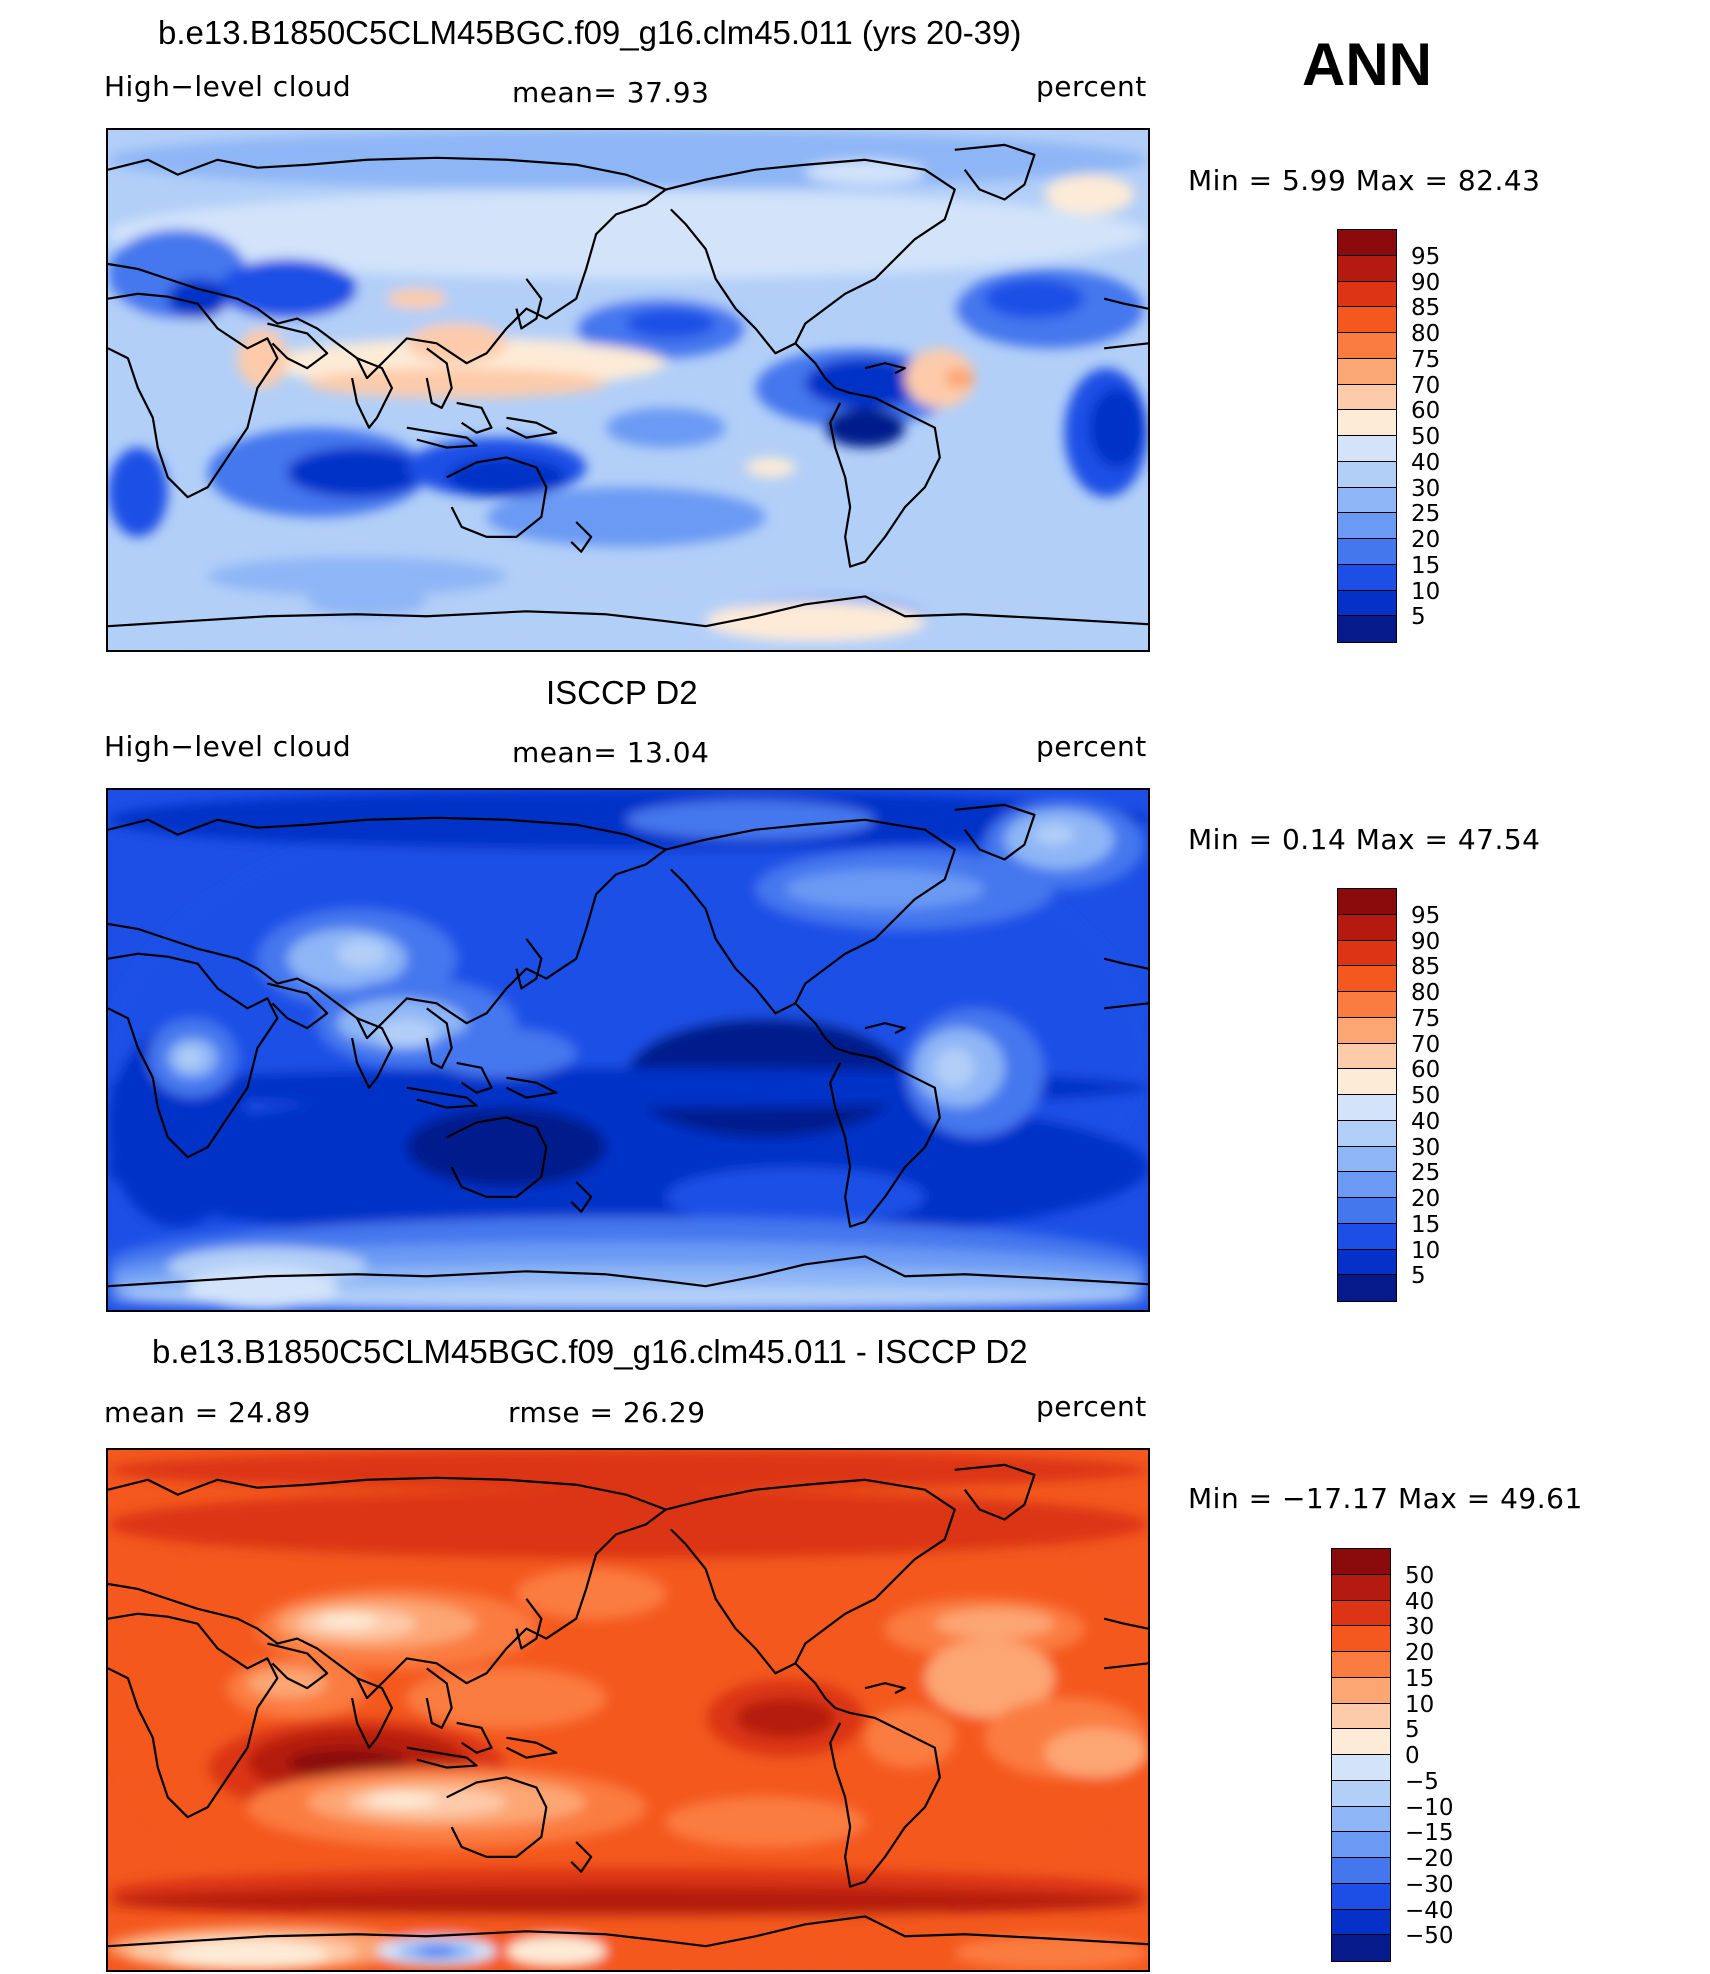  Describe the element at coordinates (1429, 1859) in the screenshot. I see `colorbar-tick-label: −20` at that location.